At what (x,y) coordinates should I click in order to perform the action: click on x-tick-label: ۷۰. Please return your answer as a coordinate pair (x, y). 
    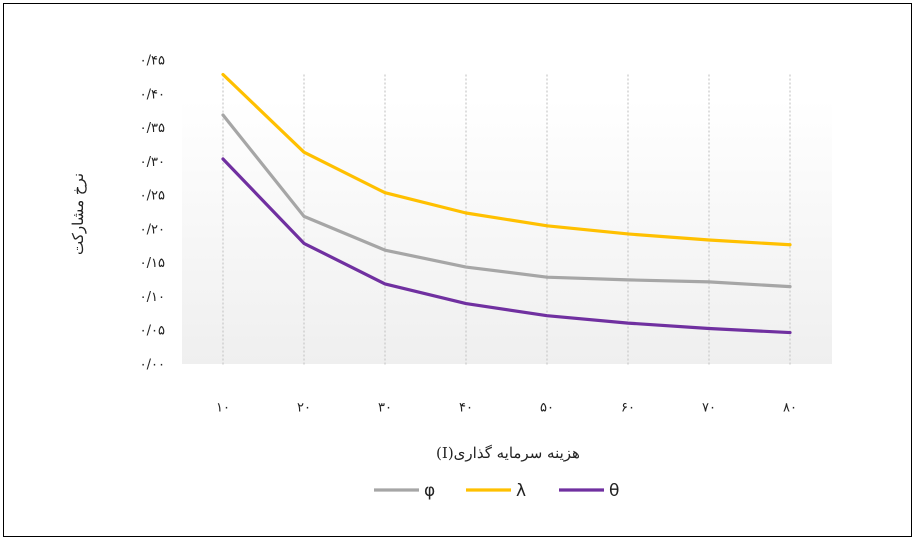
    Looking at the image, I should click on (709, 408).